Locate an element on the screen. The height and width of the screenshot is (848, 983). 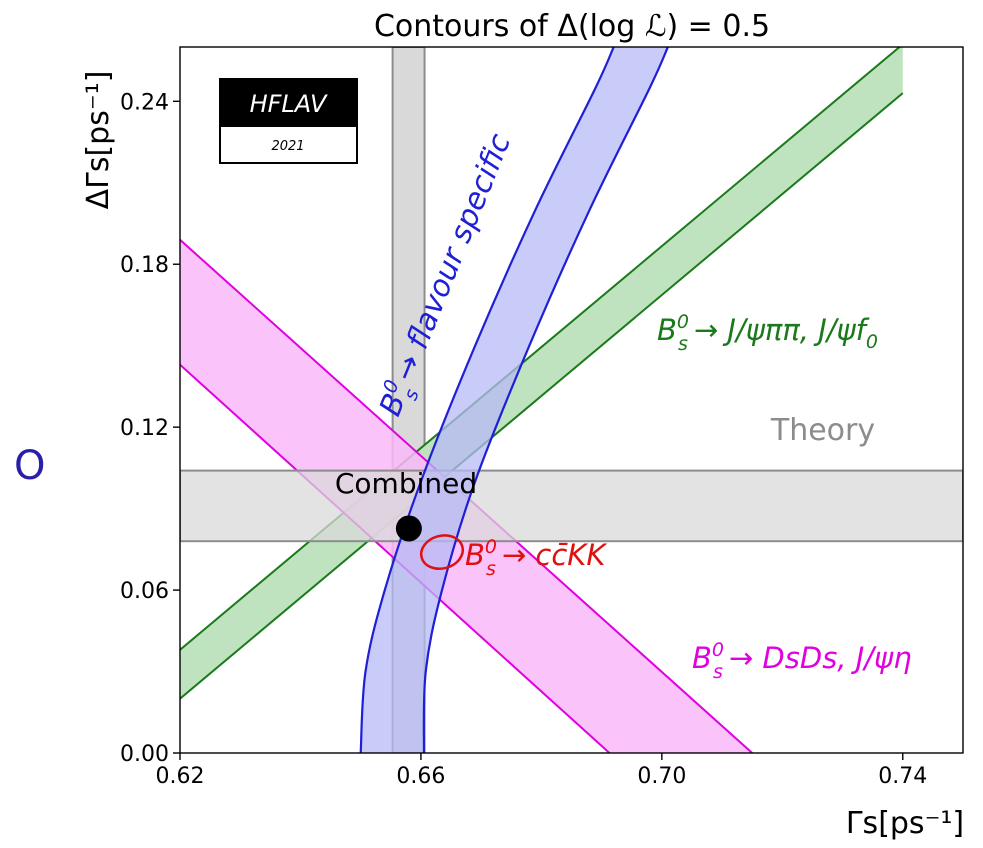
jpsi-sup: 0 is located at coordinates (683, 322).